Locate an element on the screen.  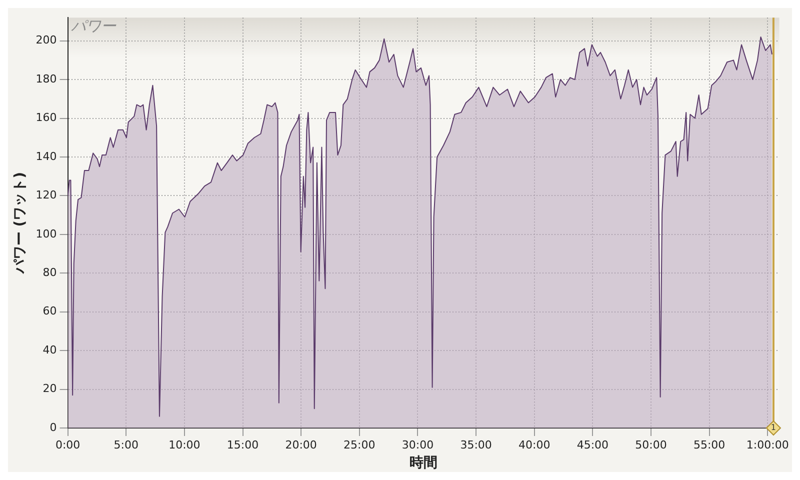
chart-title: パワー is located at coordinates (93, 25).